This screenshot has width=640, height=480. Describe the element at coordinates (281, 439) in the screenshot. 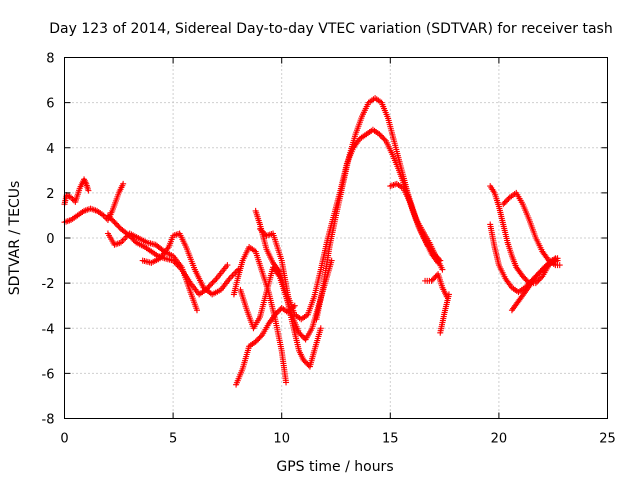

I see `x-tick-label: 10` at that location.